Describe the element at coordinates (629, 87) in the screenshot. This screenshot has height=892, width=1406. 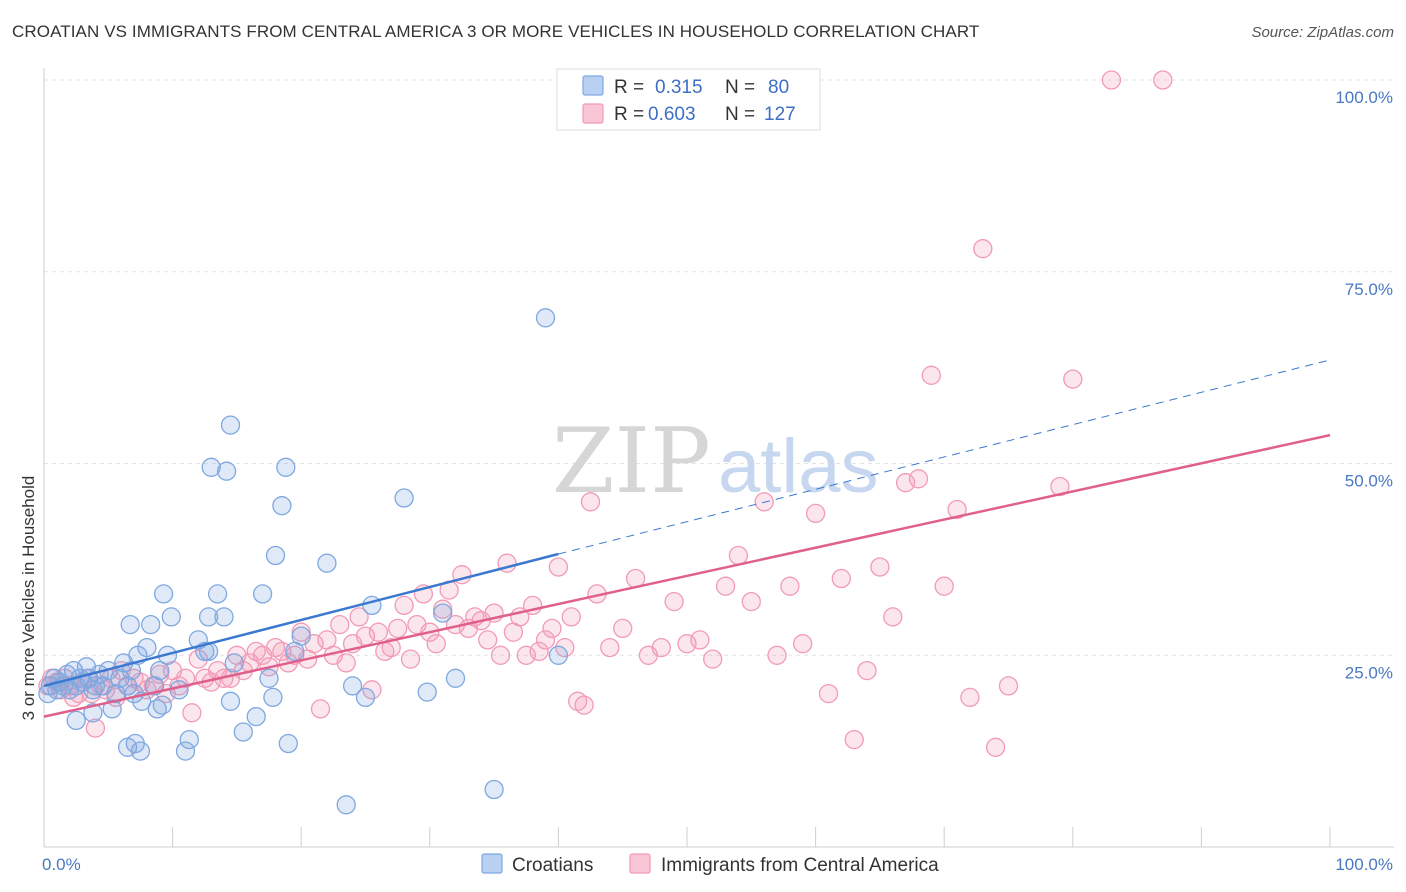
I see `legend-r-label-1: R =` at that location.